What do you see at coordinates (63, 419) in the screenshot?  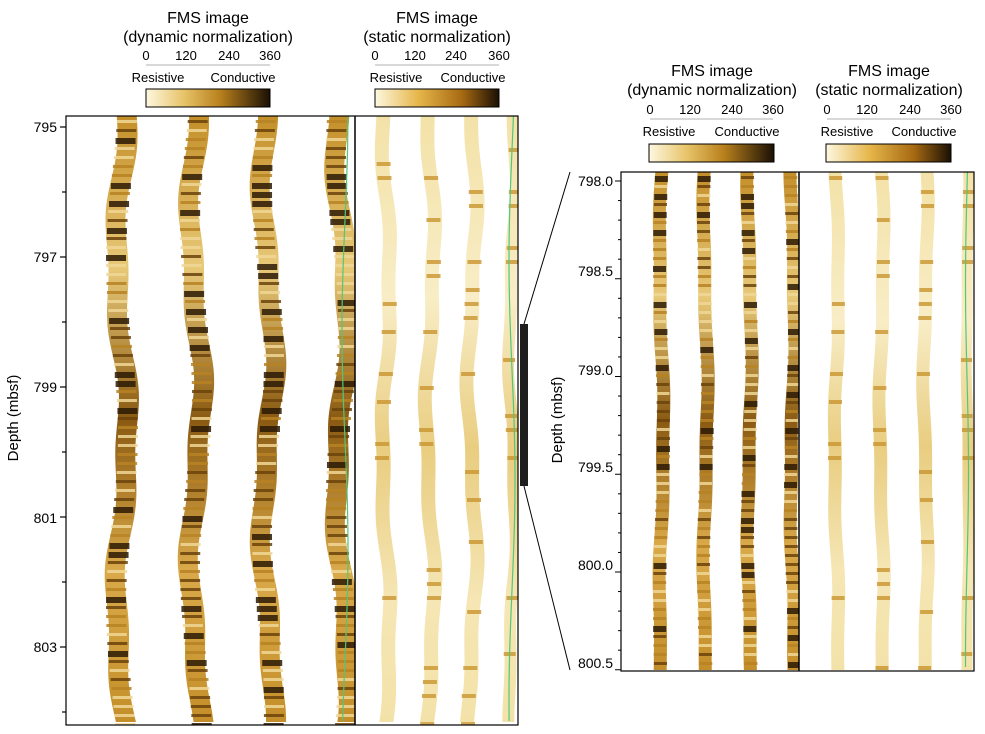 I see `left-minor-ticks` at bounding box center [63, 419].